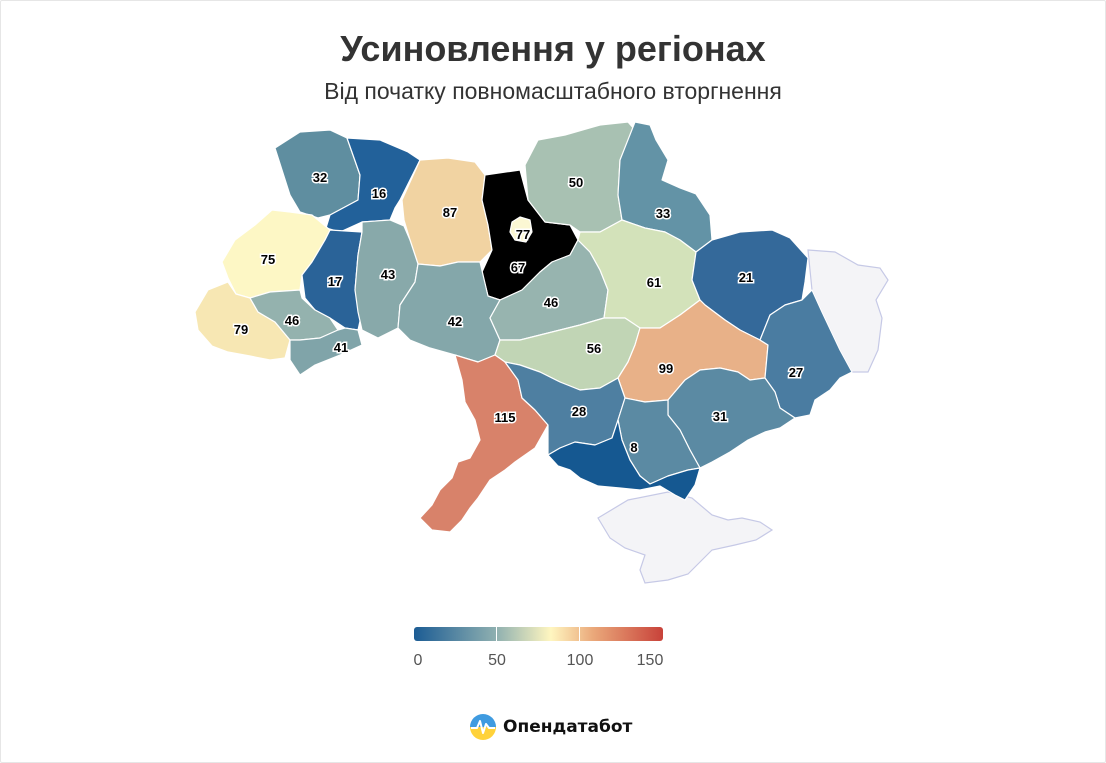 The height and width of the screenshot is (763, 1106). What do you see at coordinates (418, 660) in the screenshot?
I see `legend-label-0: 0` at bounding box center [418, 660].